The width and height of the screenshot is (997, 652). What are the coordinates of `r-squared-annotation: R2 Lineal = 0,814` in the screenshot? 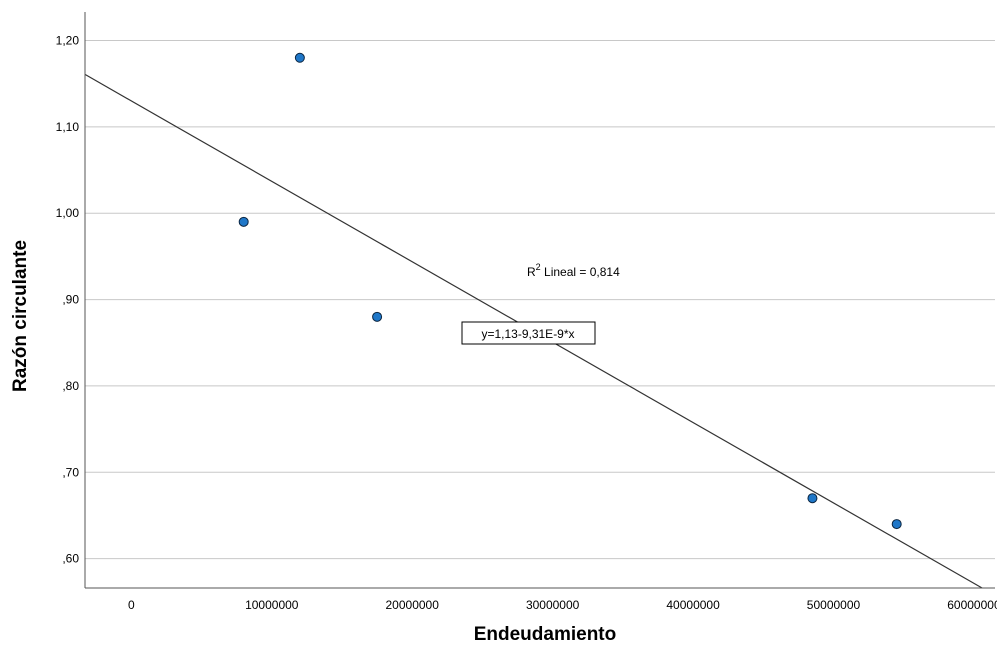 It's located at (573, 270).